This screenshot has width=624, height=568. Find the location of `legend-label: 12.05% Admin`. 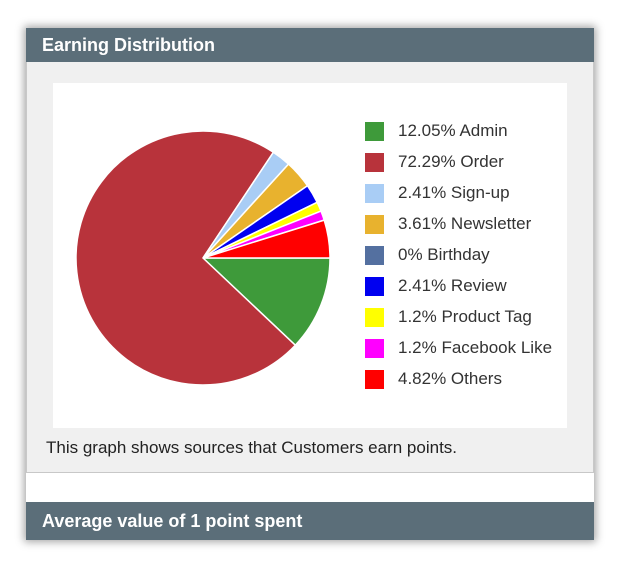

legend-label: 12.05% Admin is located at coordinates (453, 130).